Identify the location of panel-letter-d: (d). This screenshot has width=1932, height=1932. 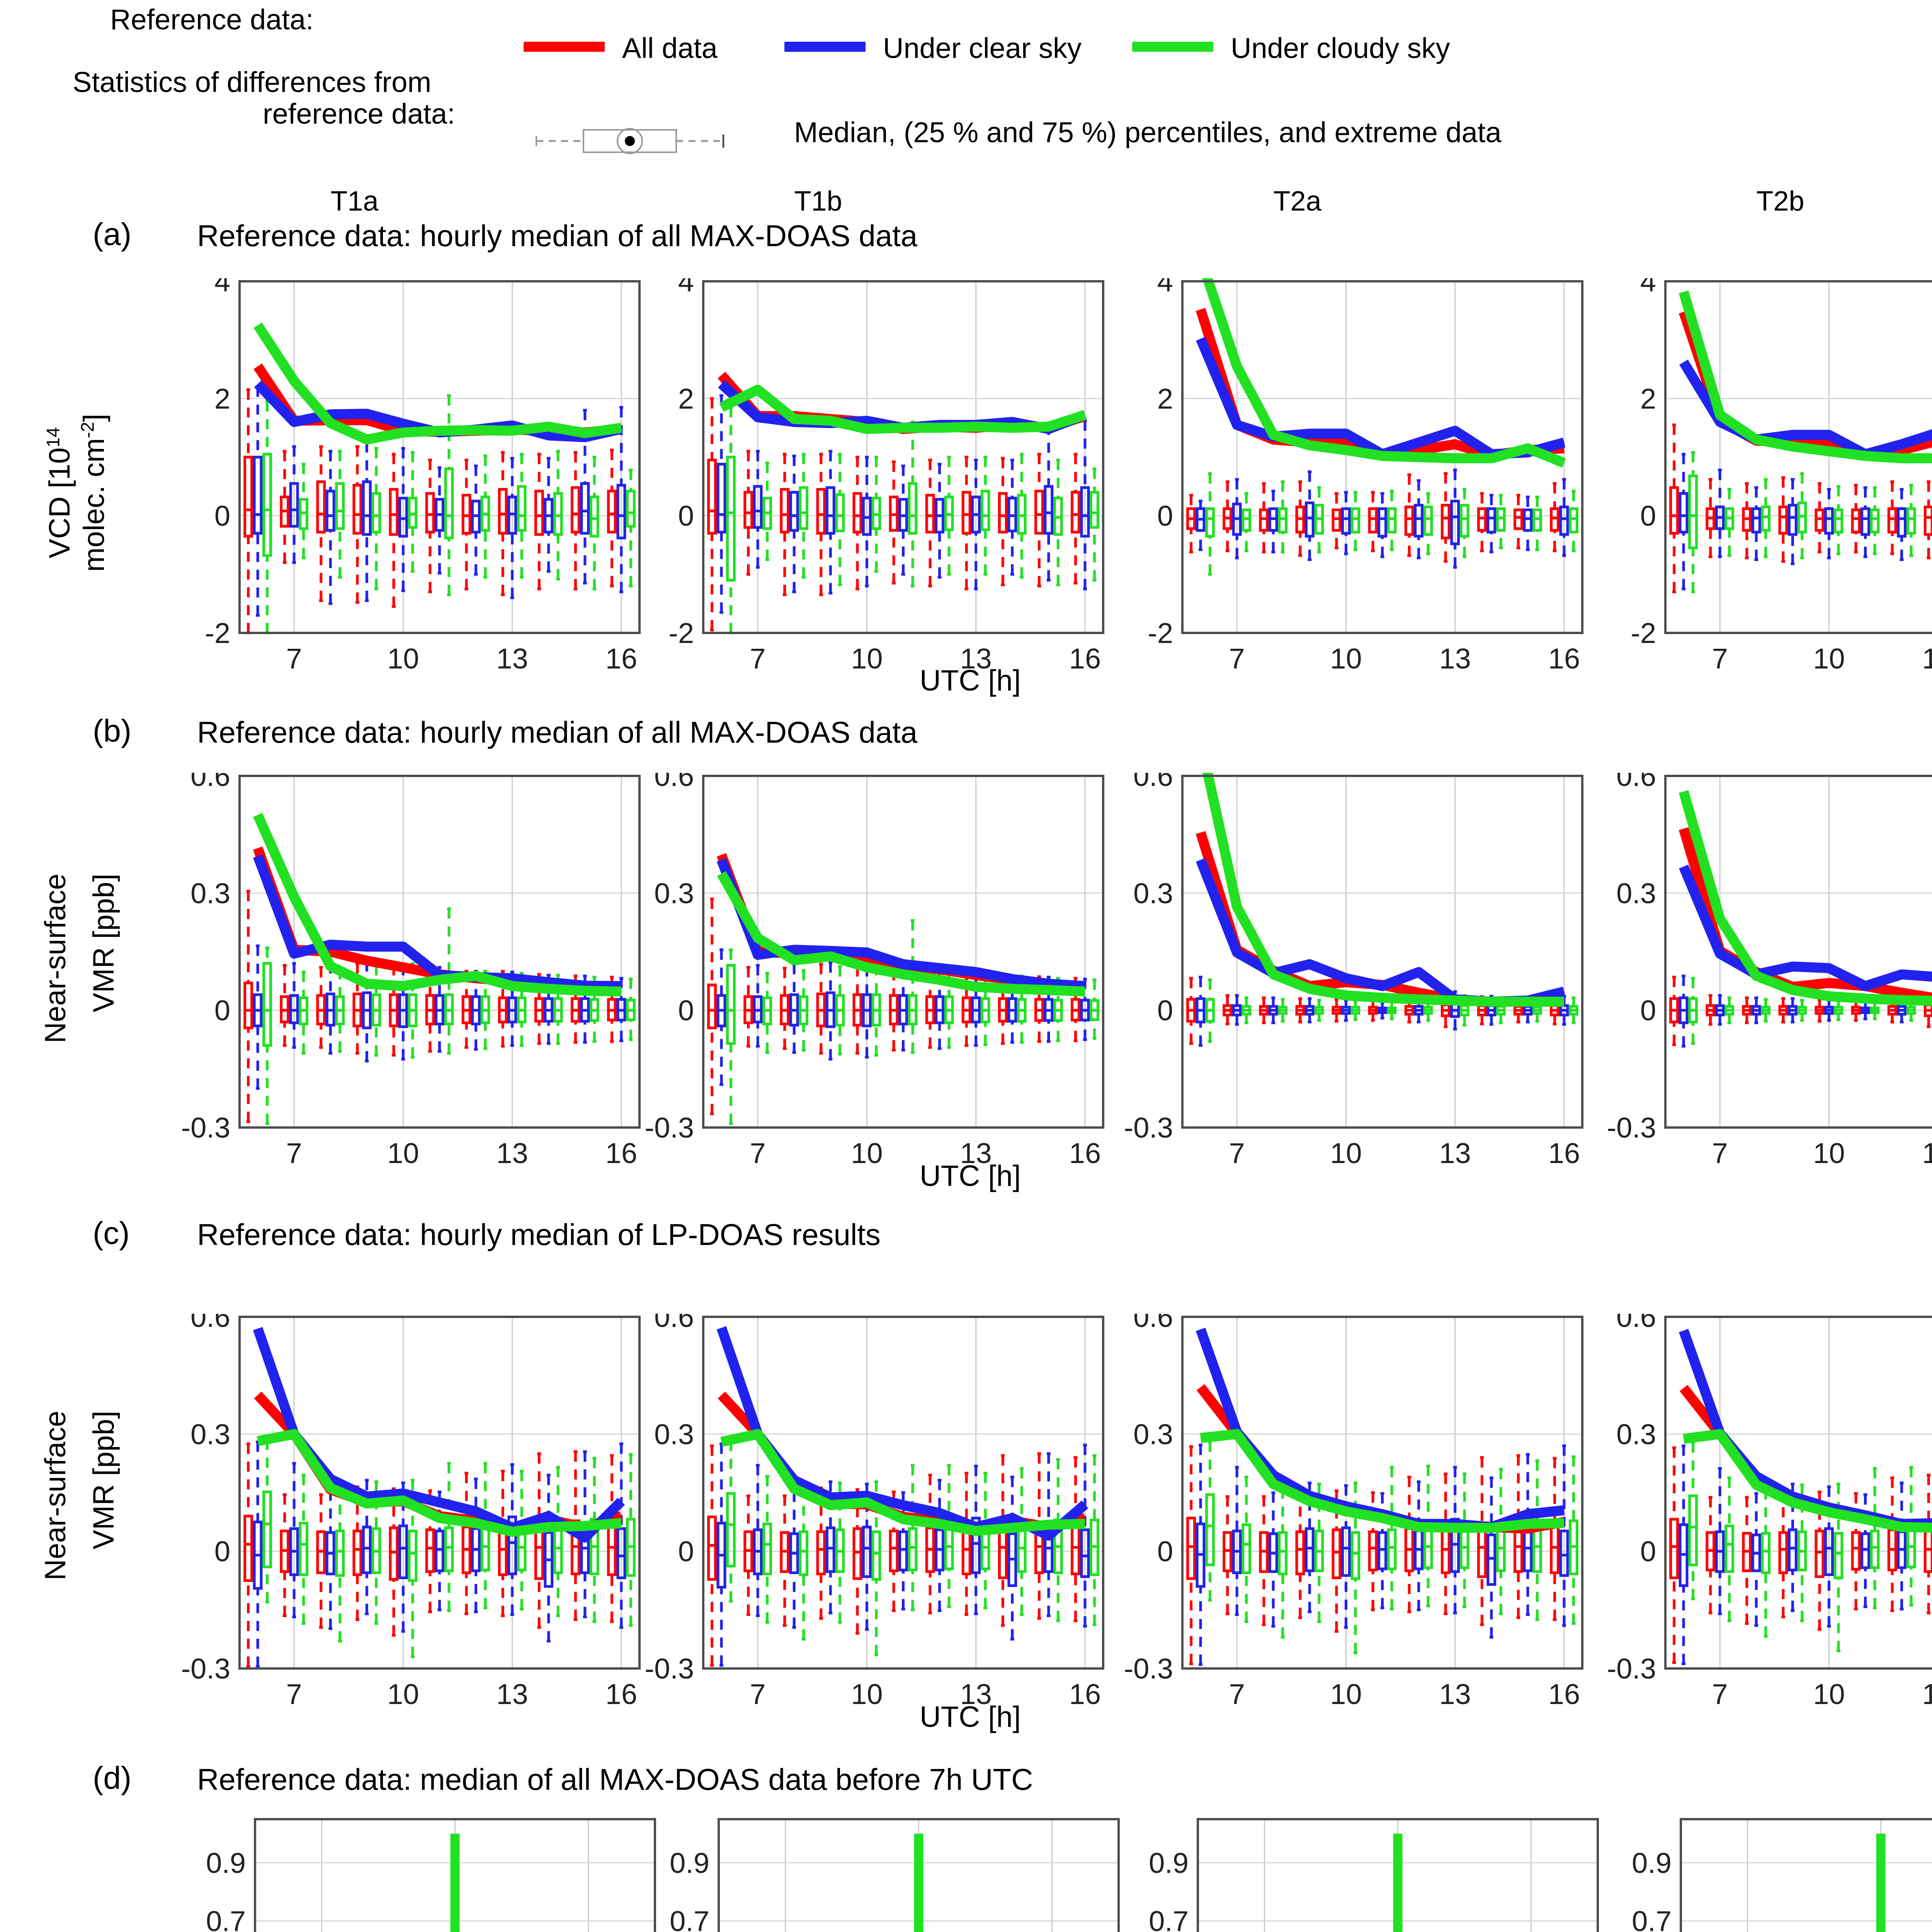
(112, 1778).